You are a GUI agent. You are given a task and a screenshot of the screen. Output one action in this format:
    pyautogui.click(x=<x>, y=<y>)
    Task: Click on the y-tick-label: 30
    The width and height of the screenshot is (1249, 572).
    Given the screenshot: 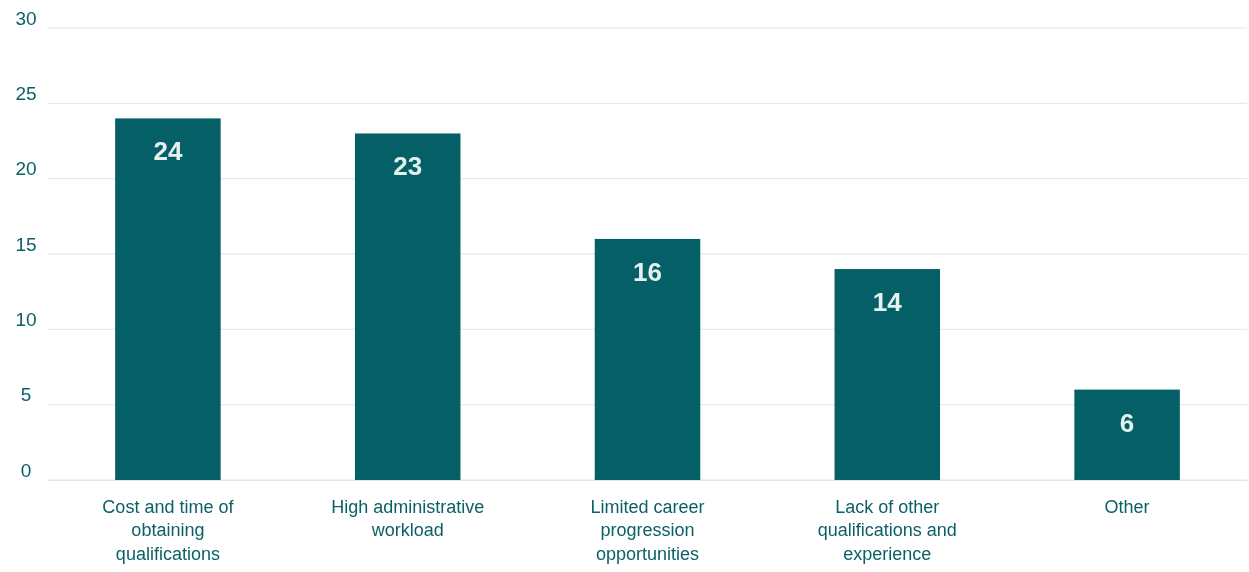 What is the action you would take?
    pyautogui.click(x=26, y=18)
    